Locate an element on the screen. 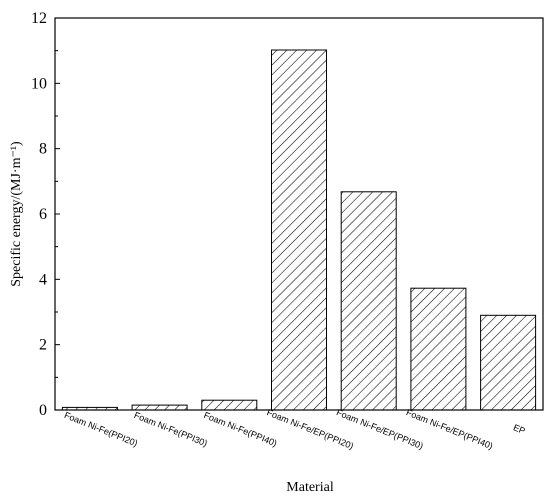 The image size is (550, 498). y-axis-title: Specific energy/(MJ·m⁻¹) is located at coordinates (16, 214).